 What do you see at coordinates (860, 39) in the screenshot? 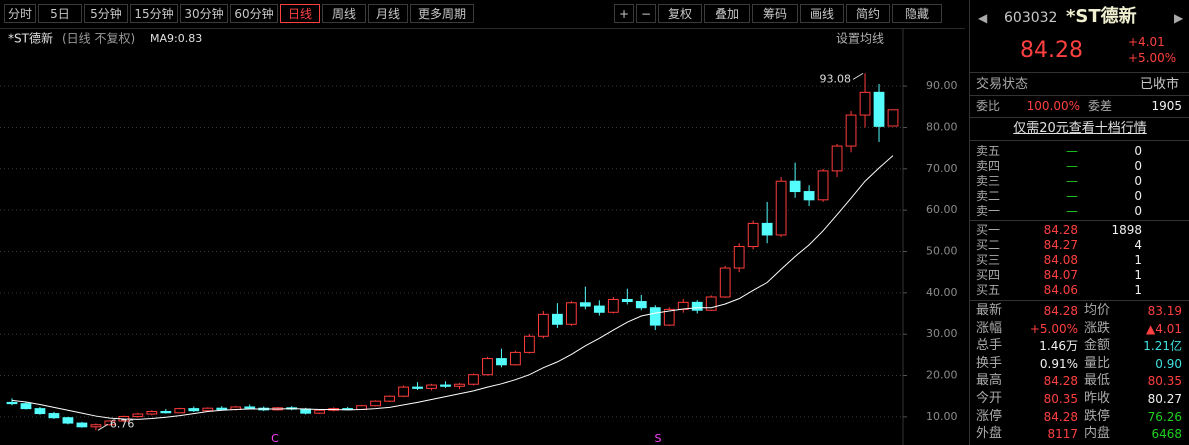
I see `ma-settings: 设置均线` at bounding box center [860, 39].